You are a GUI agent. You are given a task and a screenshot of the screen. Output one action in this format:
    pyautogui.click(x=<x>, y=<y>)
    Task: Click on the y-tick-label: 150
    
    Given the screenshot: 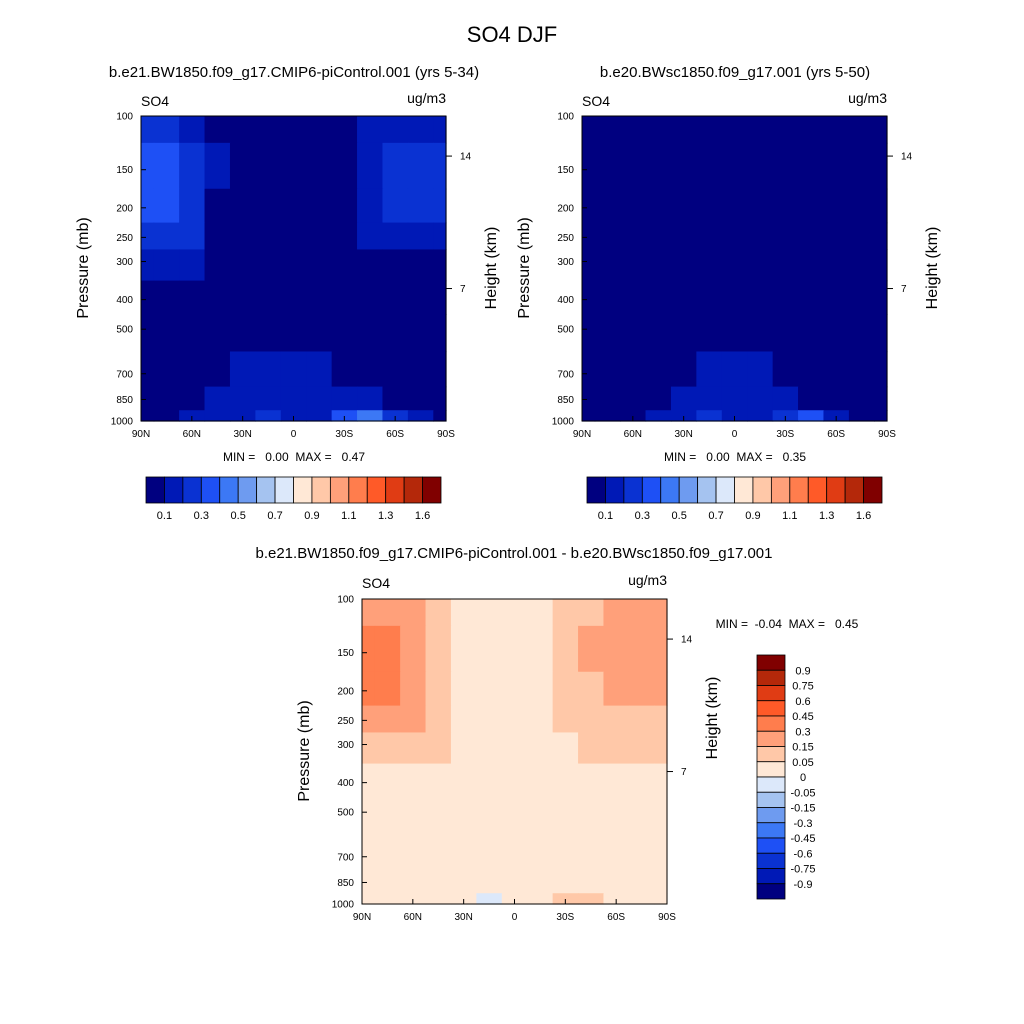 What is the action you would take?
    pyautogui.click(x=565, y=170)
    